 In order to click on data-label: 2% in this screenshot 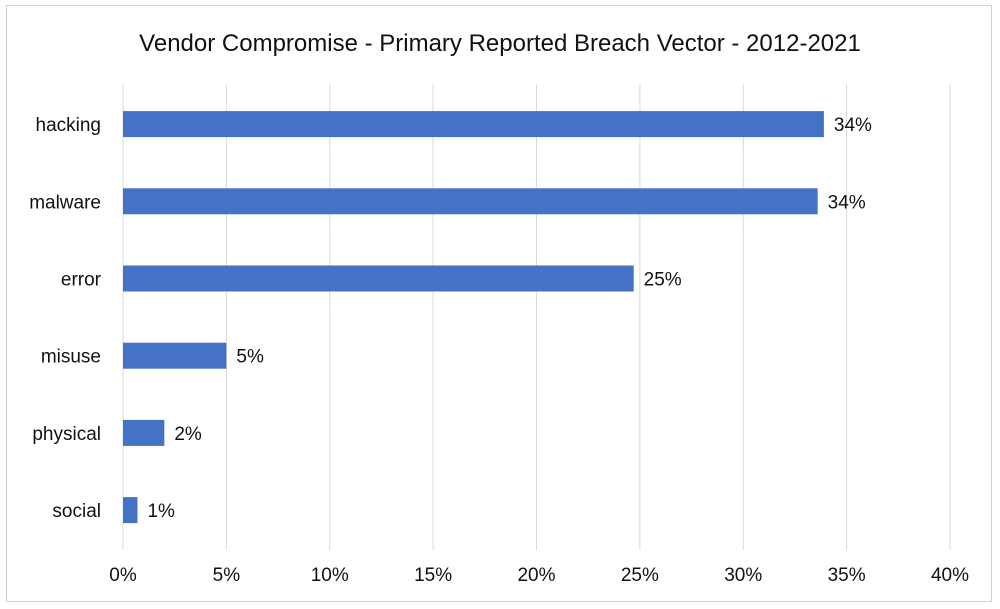, I will do `click(188, 434)`.